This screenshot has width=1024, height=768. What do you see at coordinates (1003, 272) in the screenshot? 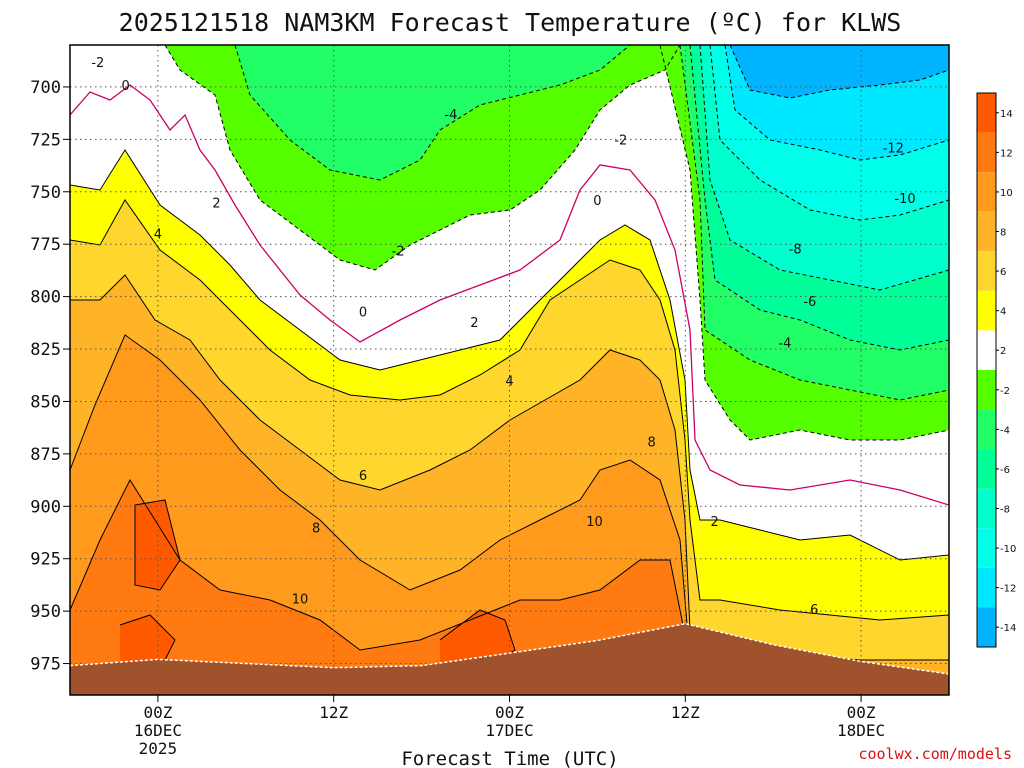
I see `colorbar-label: 6` at bounding box center [1003, 272].